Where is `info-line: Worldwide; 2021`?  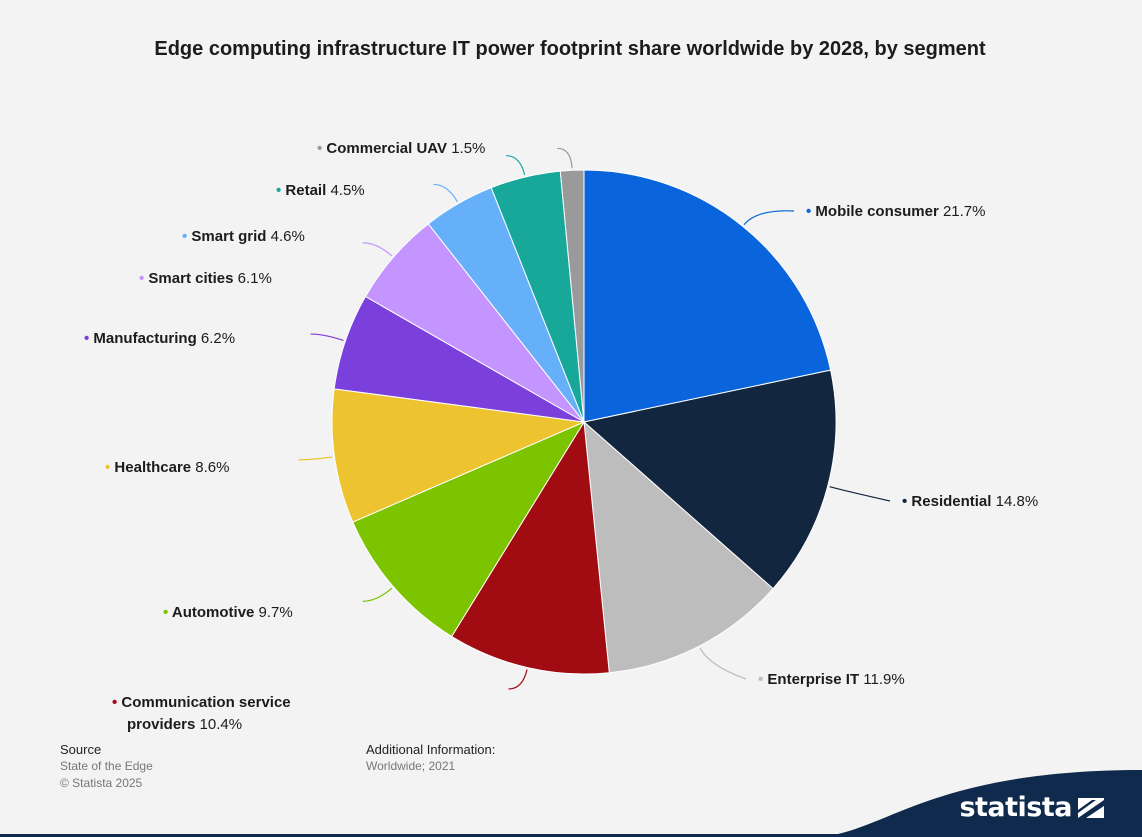 info-line: Worldwide; 2021 is located at coordinates (411, 766).